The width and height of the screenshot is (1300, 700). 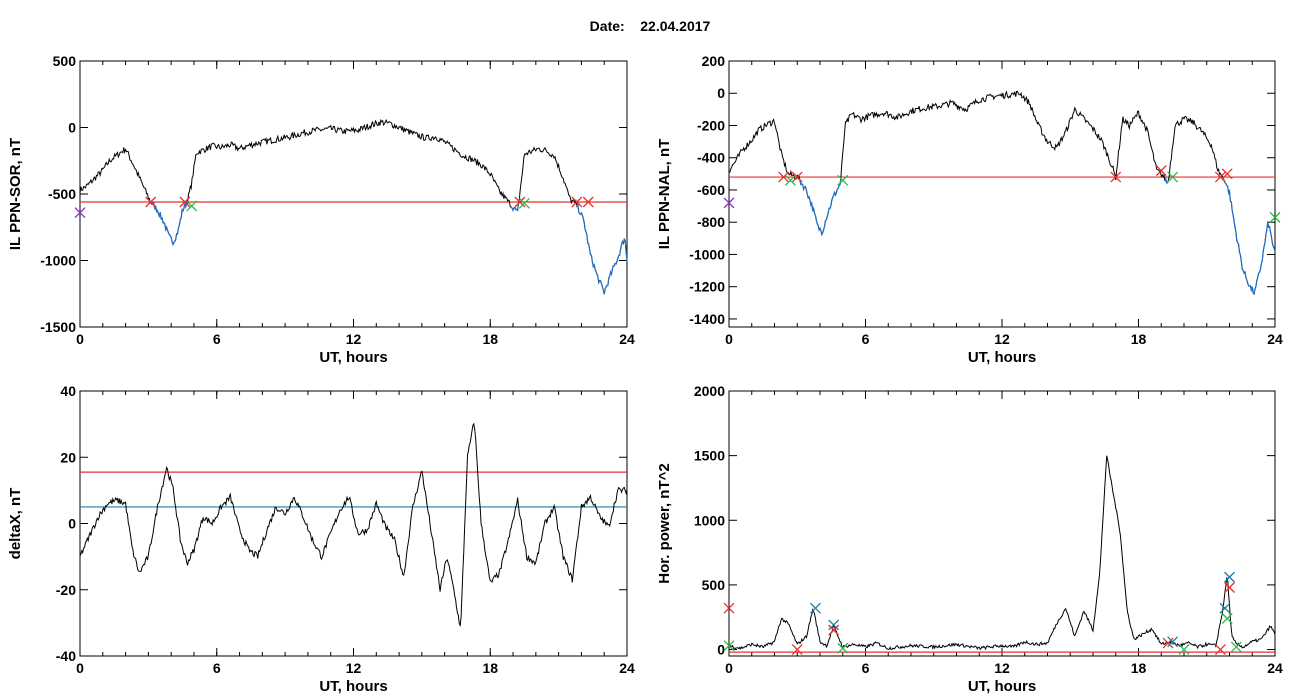 What do you see at coordinates (707, 287) in the screenshot?
I see `y-tick-label: -1200` at bounding box center [707, 287].